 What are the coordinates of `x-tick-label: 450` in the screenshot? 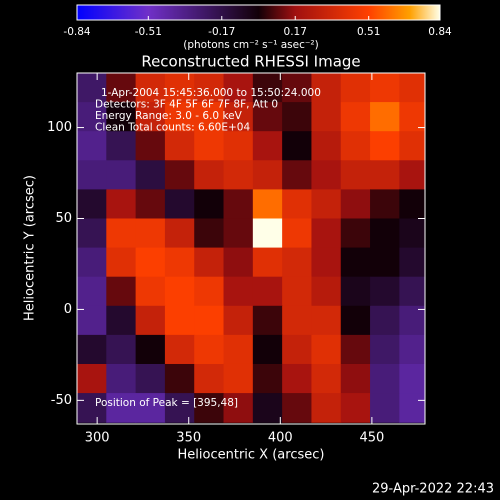 It's located at (371, 438).